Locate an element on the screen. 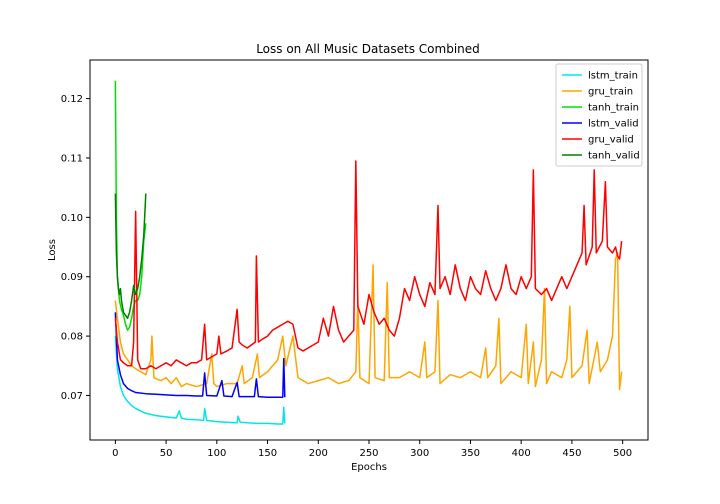 Image resolution: width=720 pixels, height=504 pixels. x-tick-label: 350 is located at coordinates (470, 453).